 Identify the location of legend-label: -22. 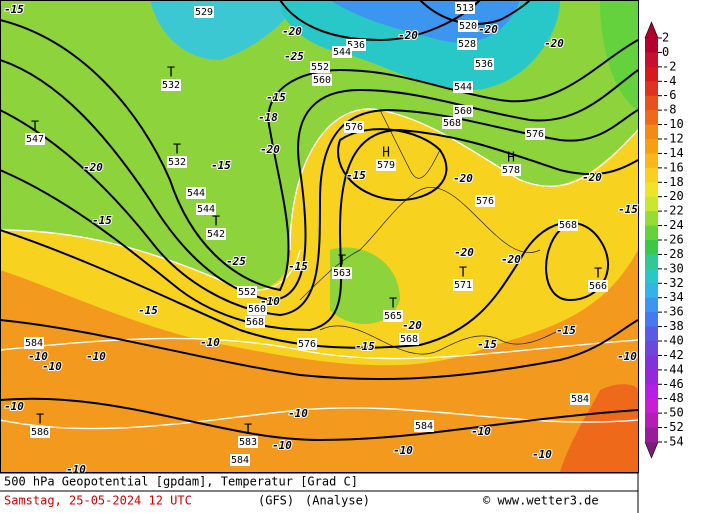
(673, 211).